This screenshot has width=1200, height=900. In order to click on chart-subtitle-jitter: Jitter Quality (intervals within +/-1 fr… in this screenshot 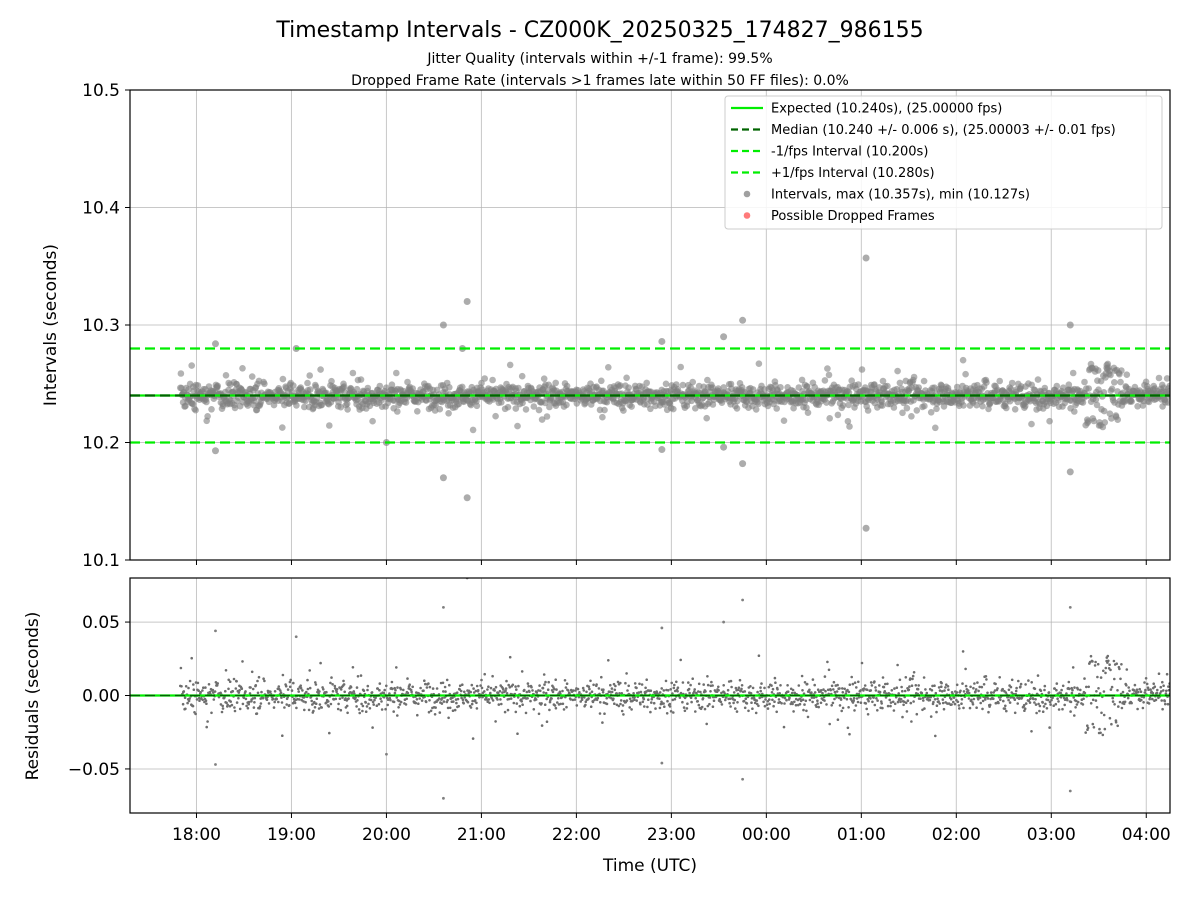, I will do `click(599, 59)`.